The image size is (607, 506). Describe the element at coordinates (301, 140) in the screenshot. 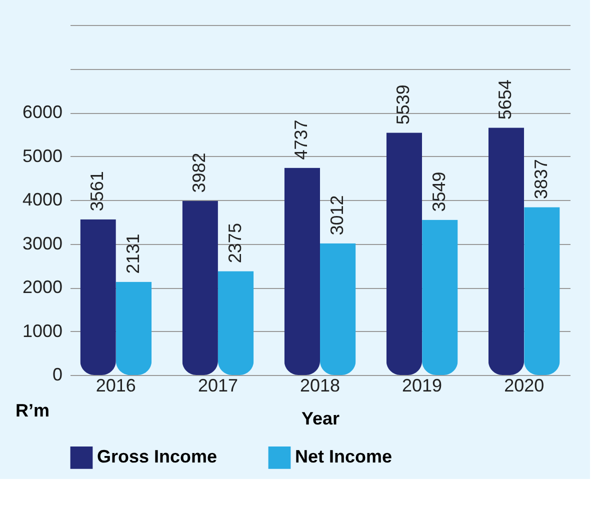

I see `data-label: 4737` at that location.